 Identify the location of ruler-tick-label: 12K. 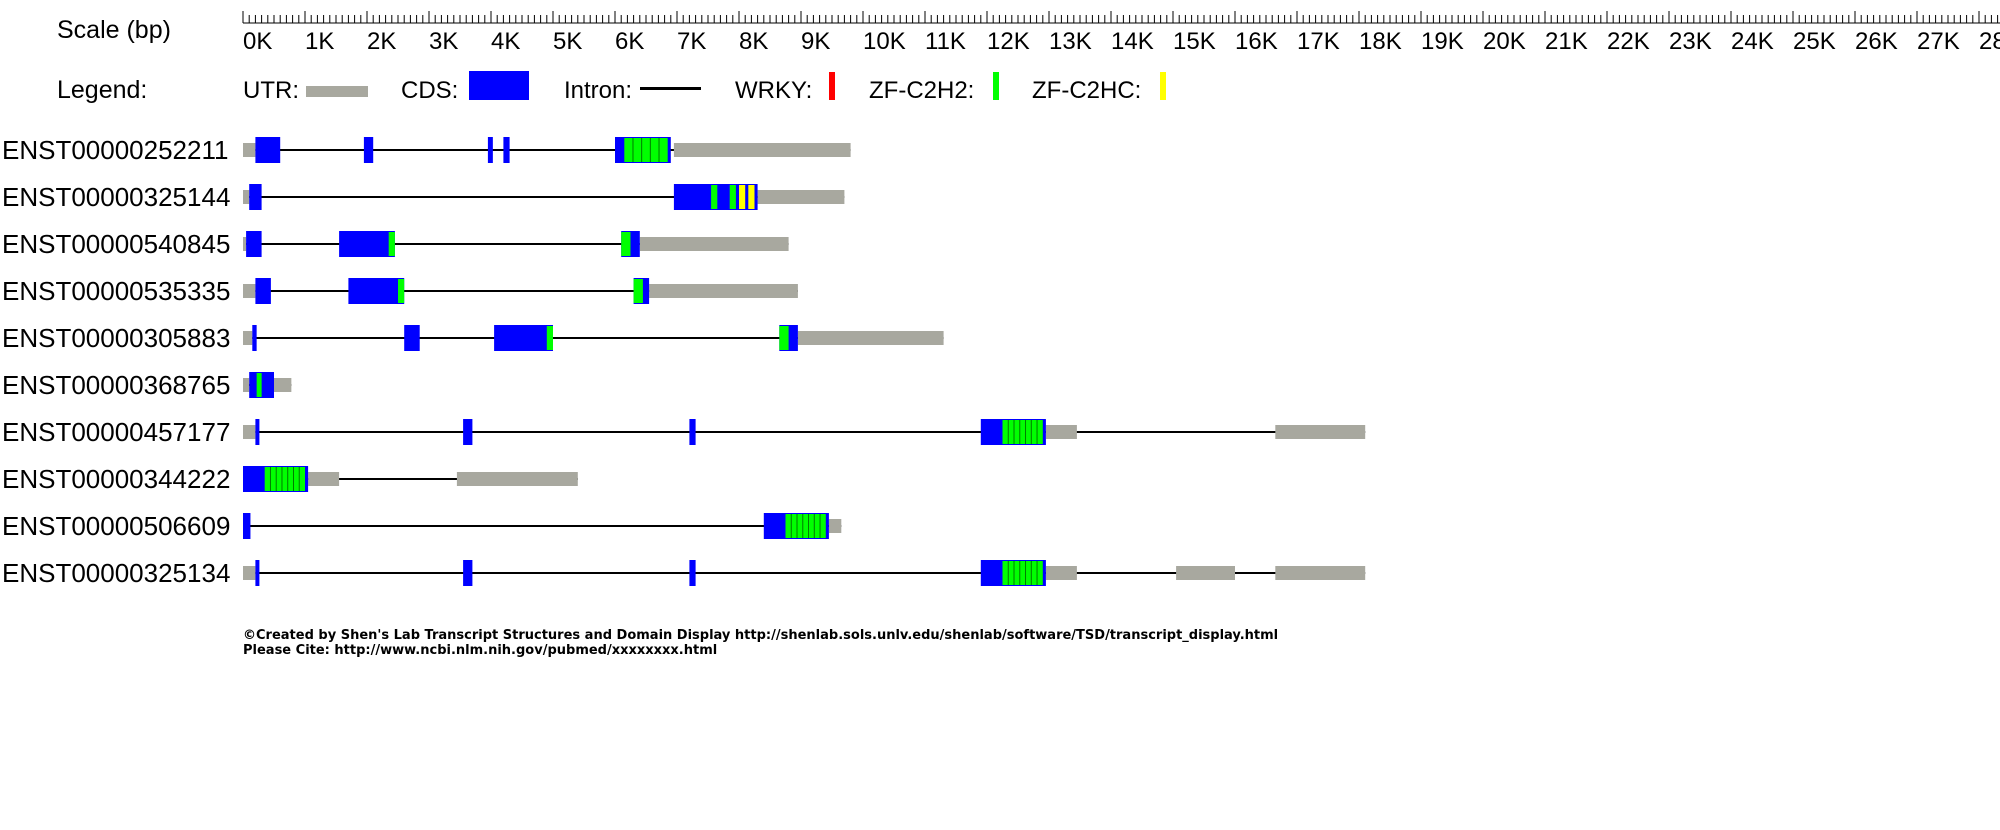
(1008, 41).